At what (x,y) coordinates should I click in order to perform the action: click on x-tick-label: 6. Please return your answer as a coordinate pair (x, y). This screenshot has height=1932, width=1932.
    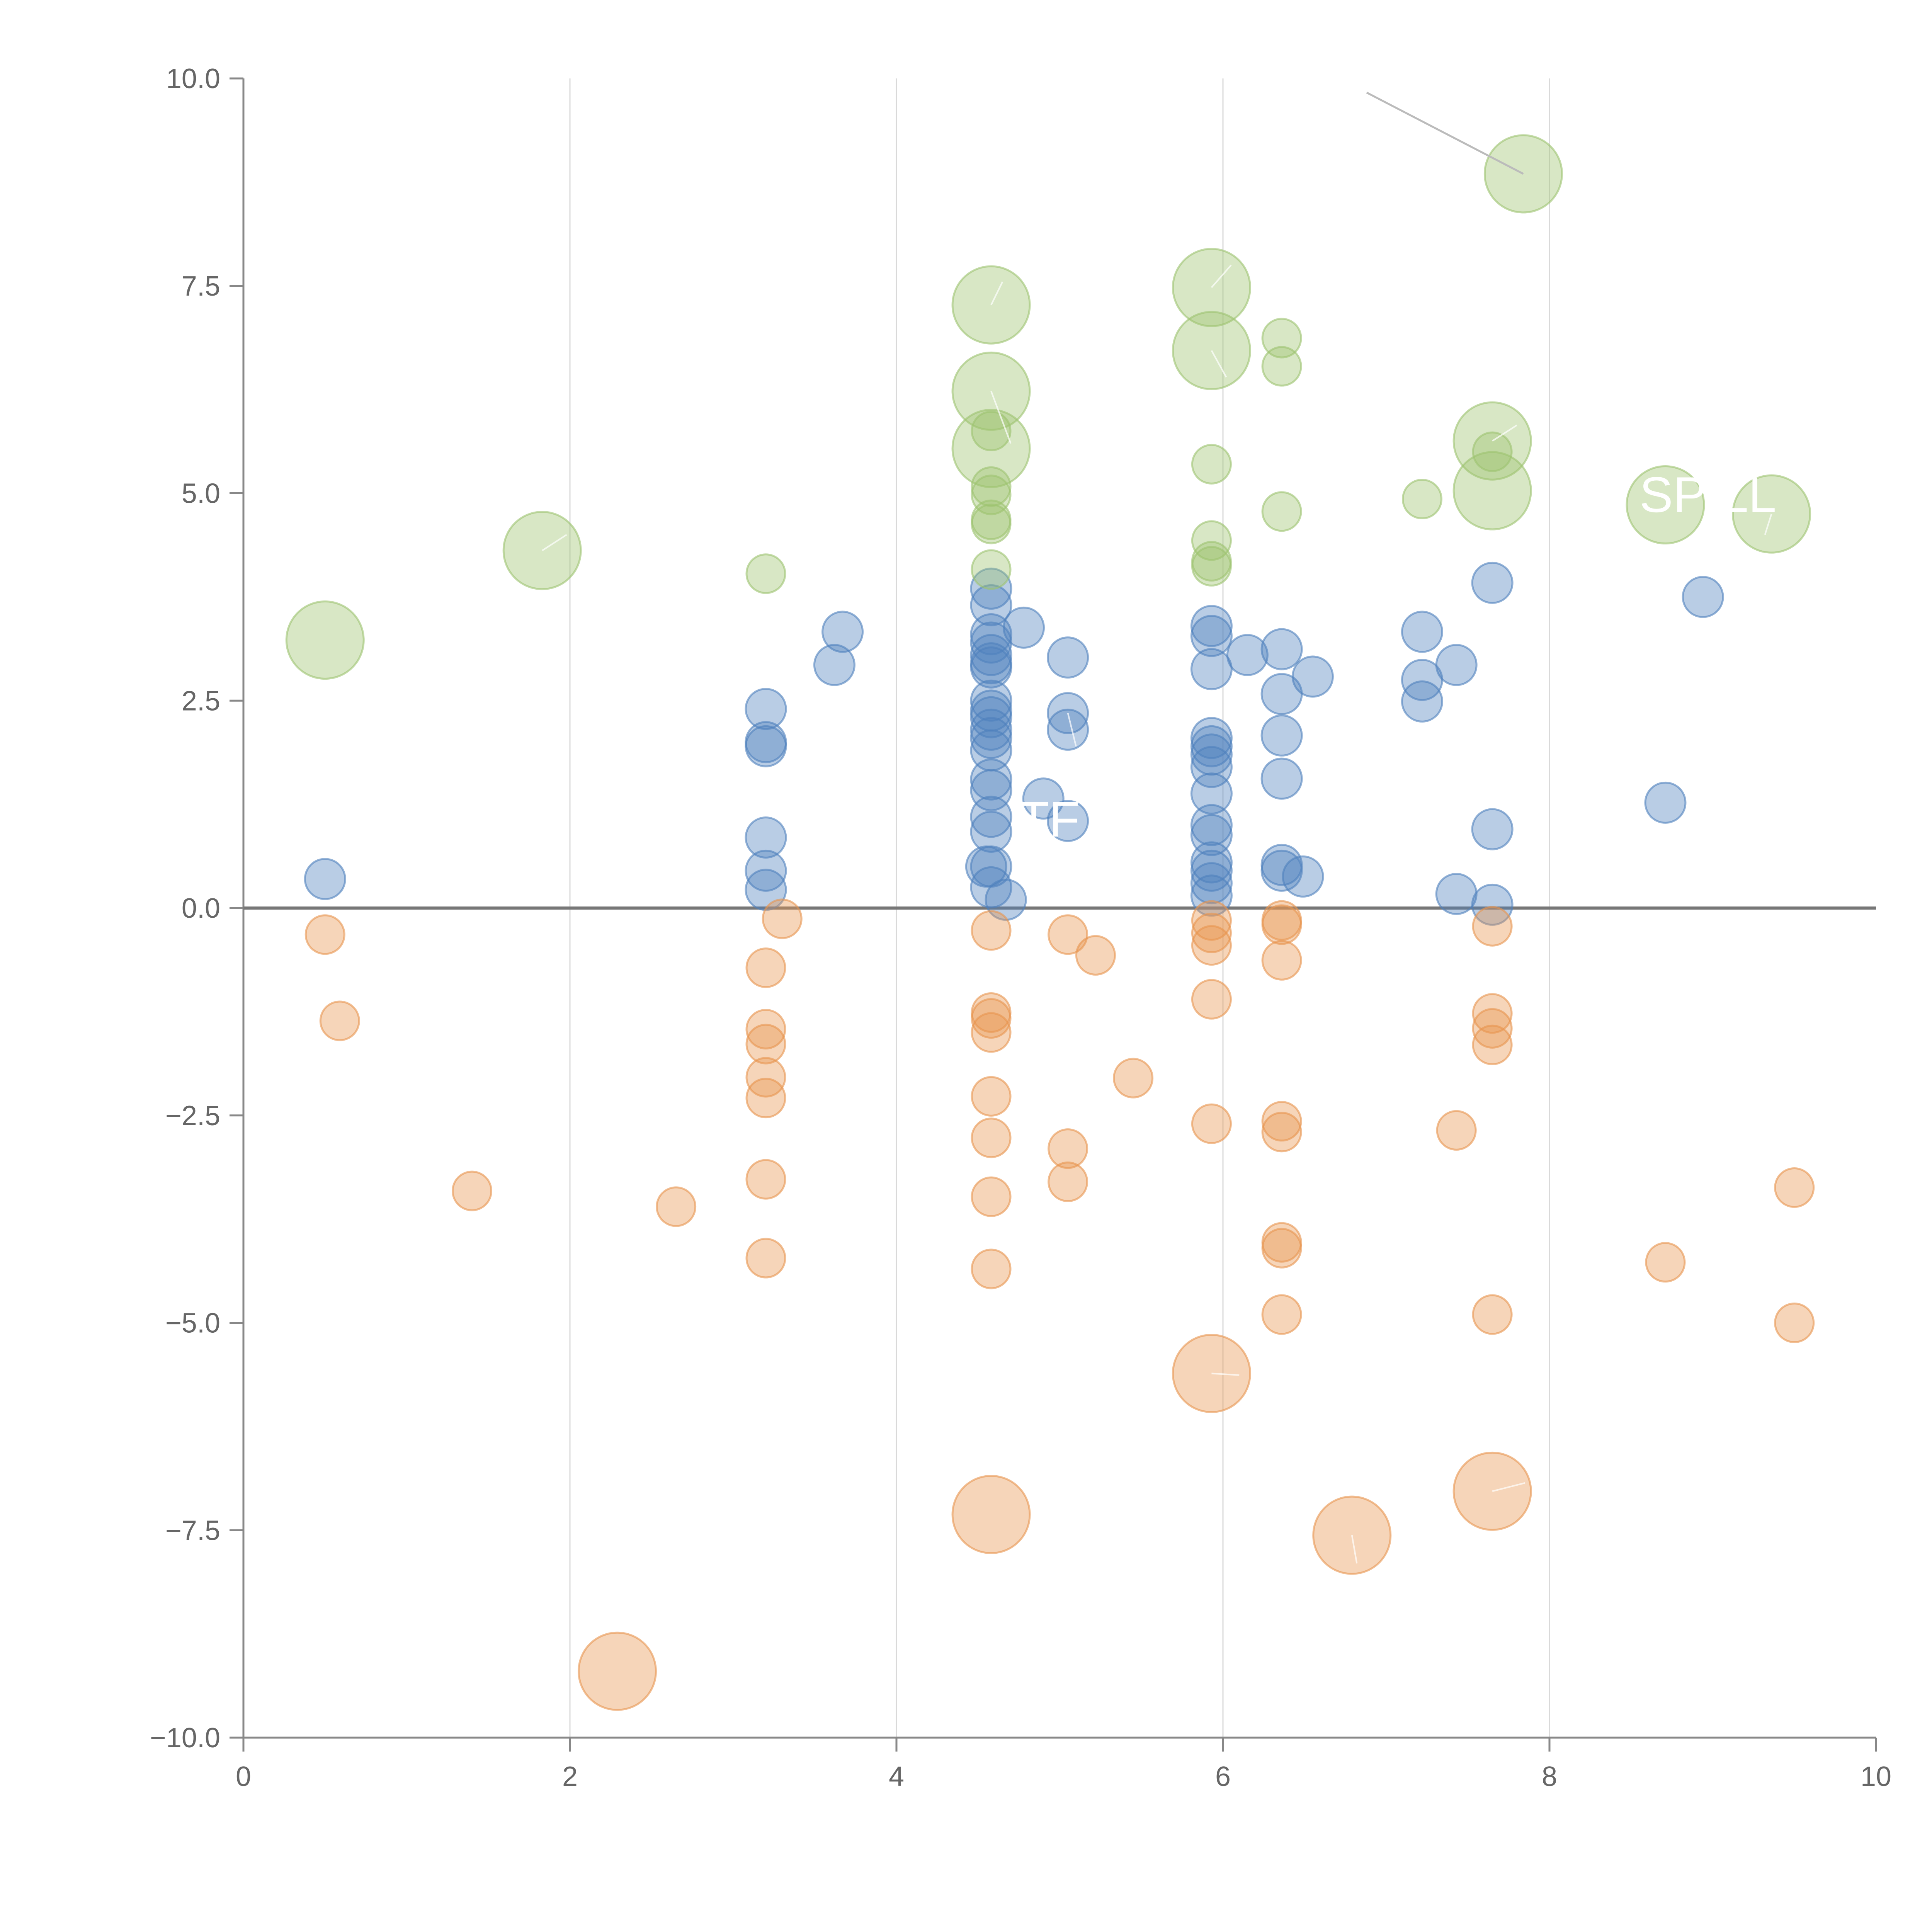
    Looking at the image, I should click on (1223, 1777).